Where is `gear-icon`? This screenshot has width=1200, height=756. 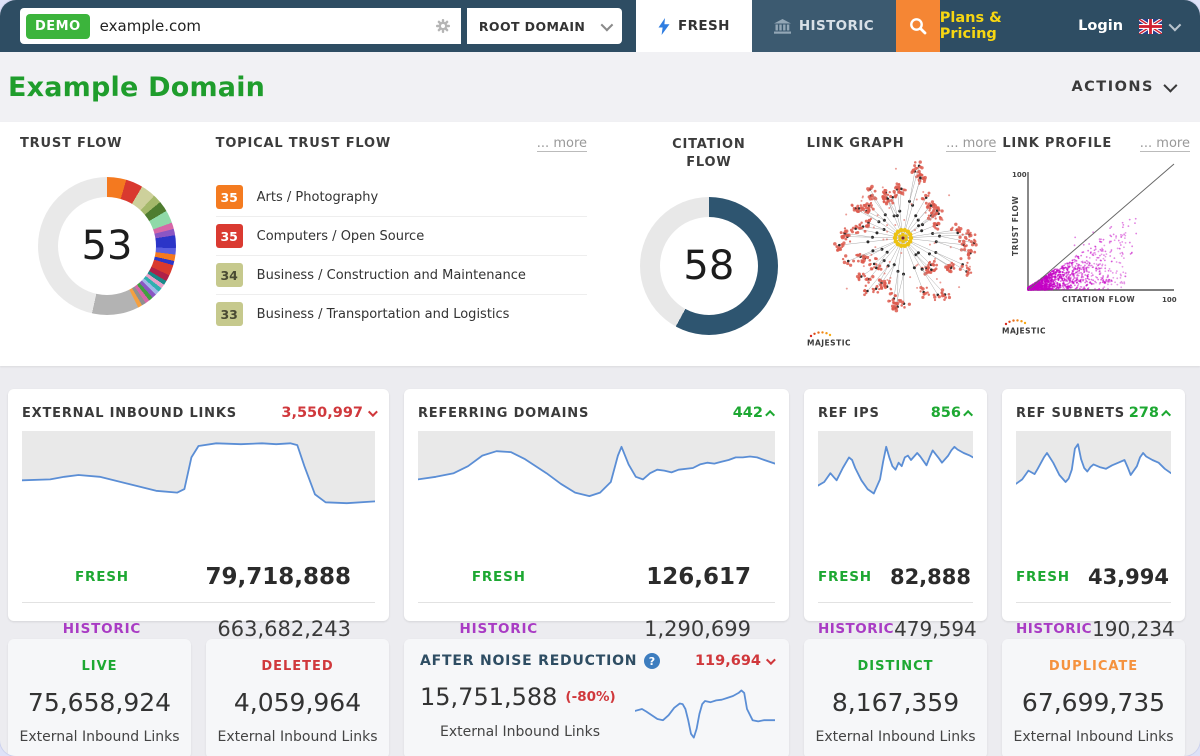 gear-icon is located at coordinates (443, 26).